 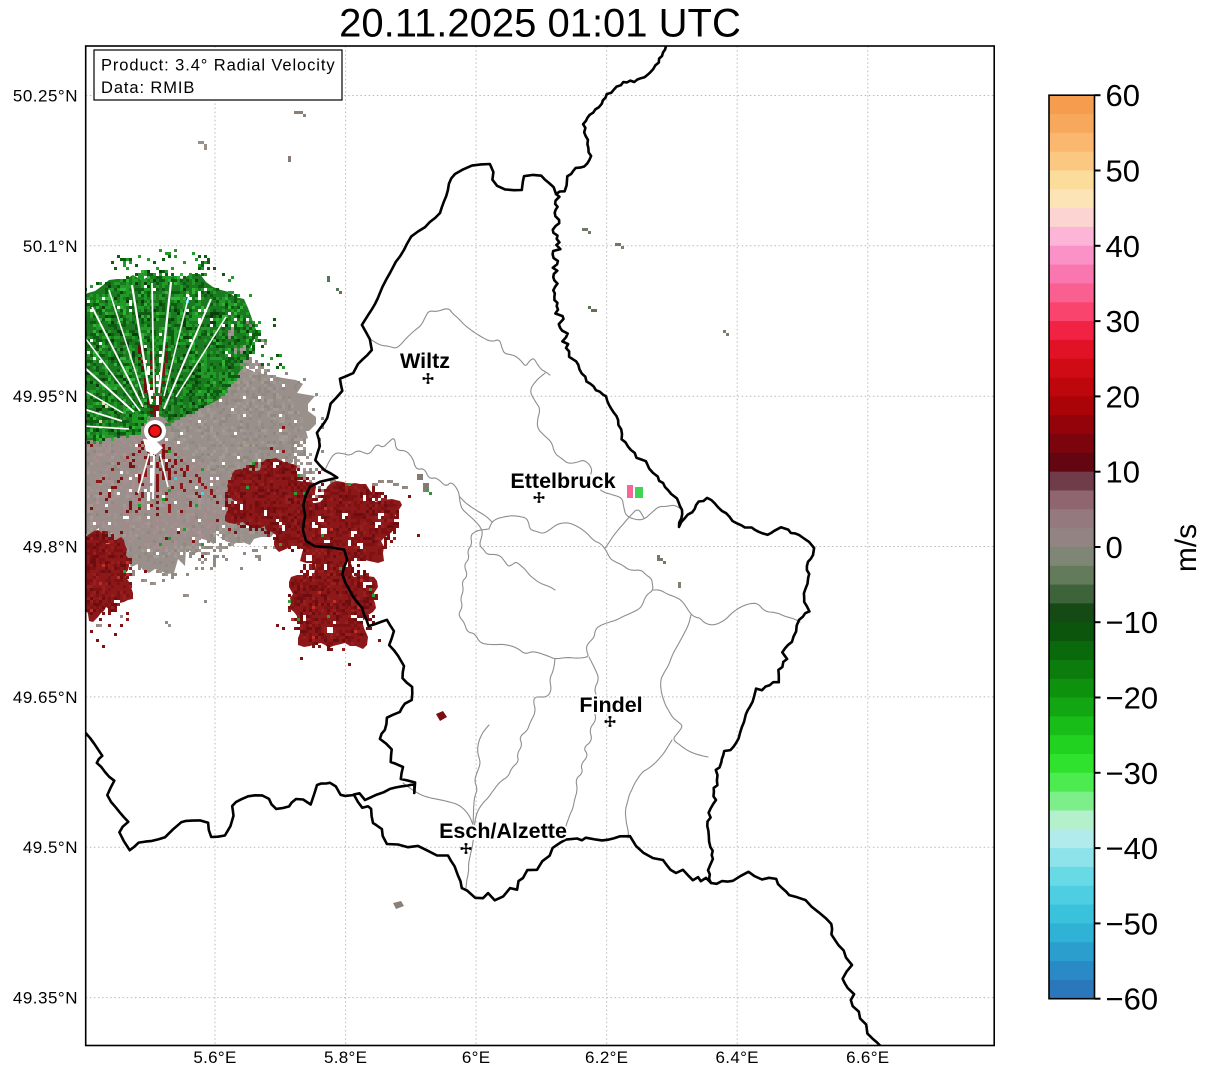 What do you see at coordinates (218, 66) in the screenshot?
I see `svg-text: Product: 3.4° Radial Velocity` at bounding box center [218, 66].